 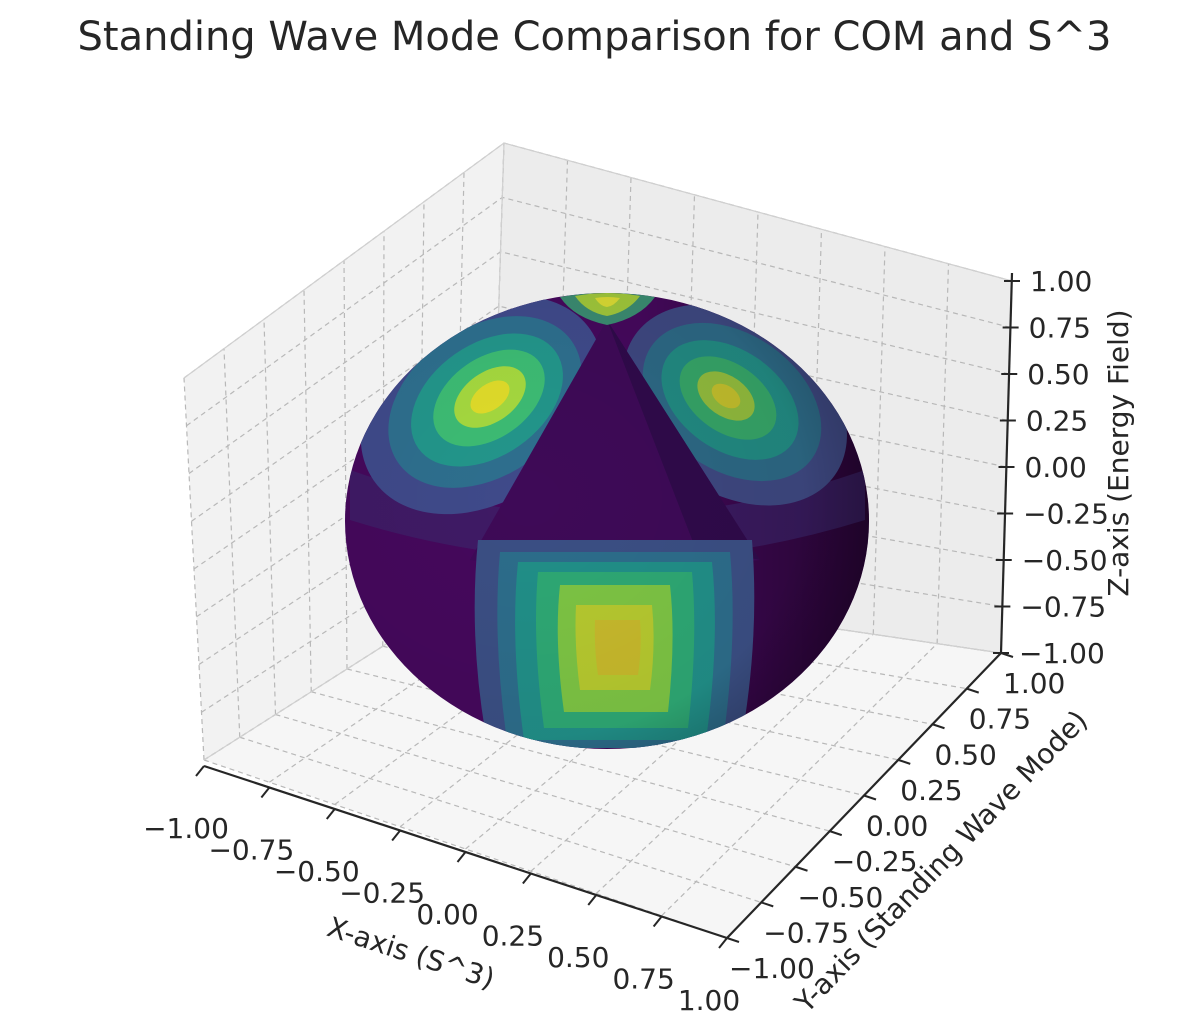 I want to click on z-tick-label: −0.50, so click(x=1065, y=560).